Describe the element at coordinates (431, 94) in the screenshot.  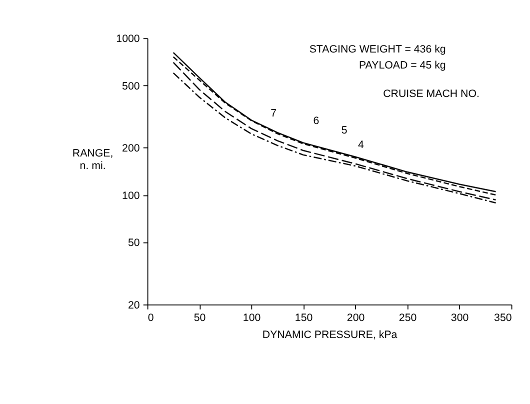
I see `annotation: CRUISE MACH NO.` at that location.